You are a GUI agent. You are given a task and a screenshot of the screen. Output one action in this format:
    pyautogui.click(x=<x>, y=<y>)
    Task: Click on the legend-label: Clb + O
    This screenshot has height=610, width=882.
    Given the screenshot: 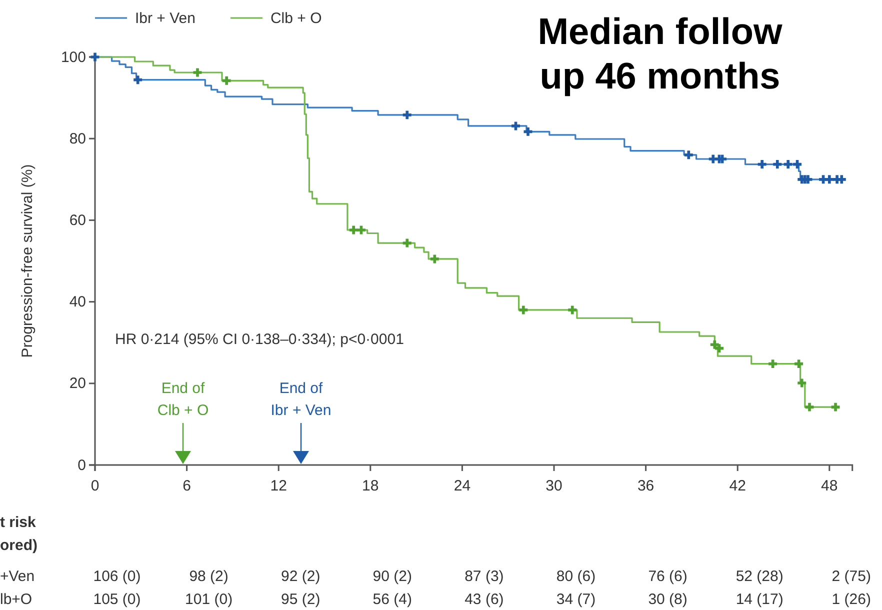 What is the action you would take?
    pyautogui.click(x=296, y=18)
    